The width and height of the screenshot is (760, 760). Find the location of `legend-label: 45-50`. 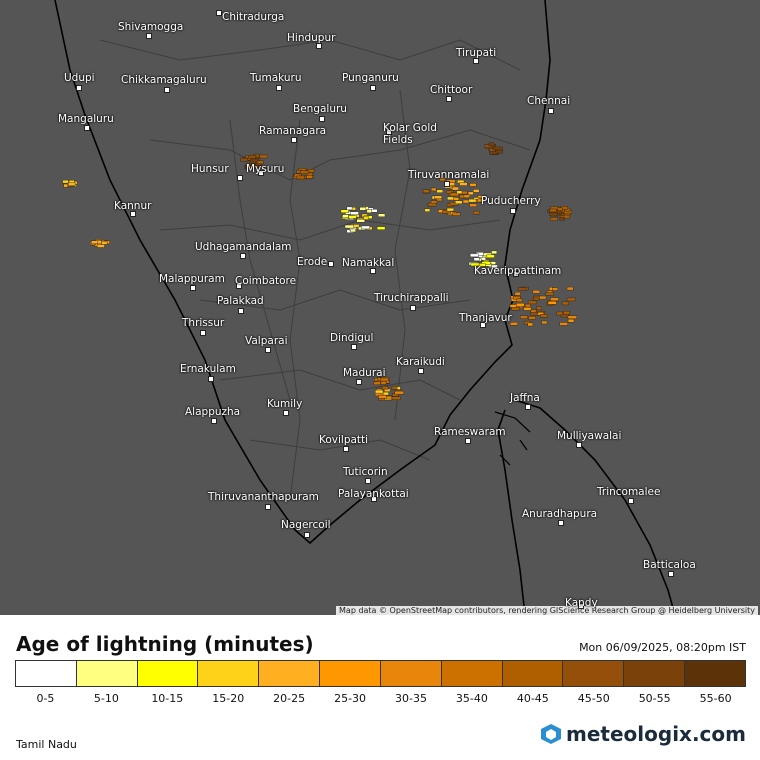

legend-label: 45-50 is located at coordinates (593, 698).